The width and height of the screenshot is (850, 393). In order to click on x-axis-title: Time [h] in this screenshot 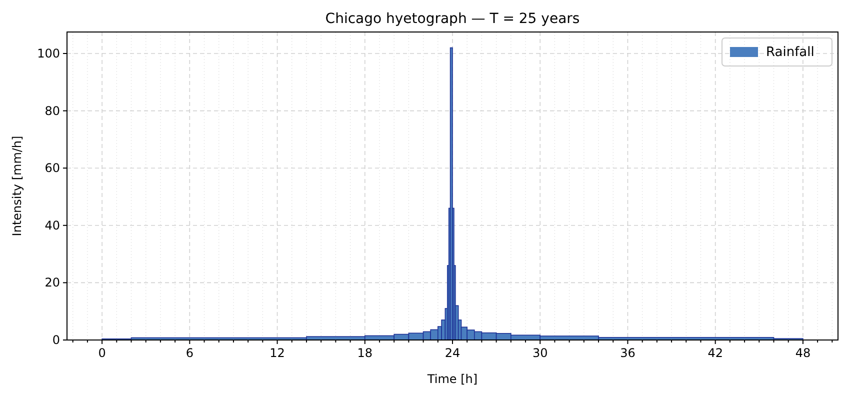, I will do `click(452, 379)`.